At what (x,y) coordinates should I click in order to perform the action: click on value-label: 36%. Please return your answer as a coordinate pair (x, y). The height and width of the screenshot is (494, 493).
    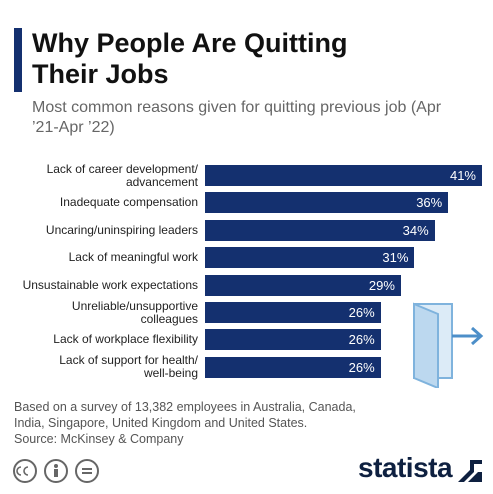
    Looking at the image, I should click on (429, 203).